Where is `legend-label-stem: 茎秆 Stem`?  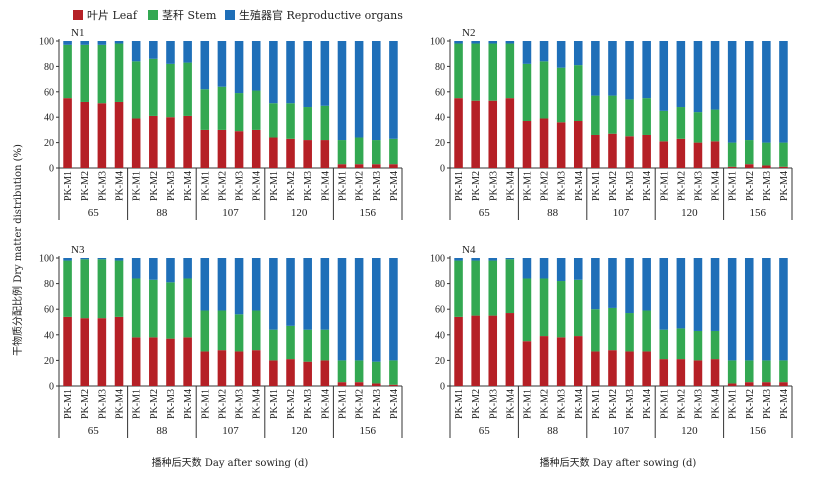
legend-label-stem: 茎秆 Stem is located at coordinates (189, 15).